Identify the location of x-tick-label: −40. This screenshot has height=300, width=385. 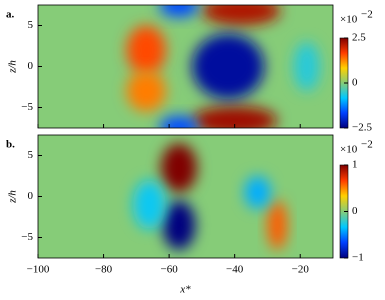
(235, 270).